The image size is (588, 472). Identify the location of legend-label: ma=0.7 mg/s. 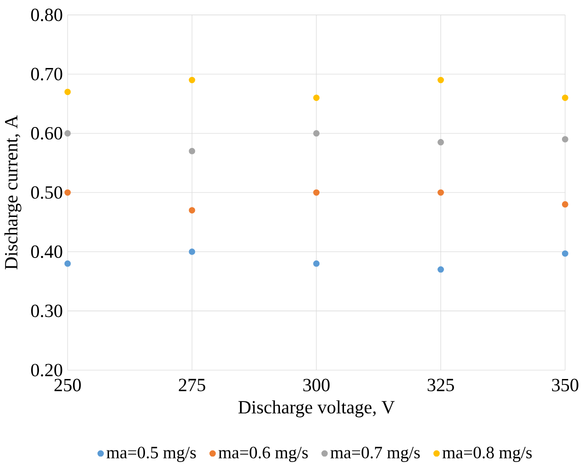
(375, 454).